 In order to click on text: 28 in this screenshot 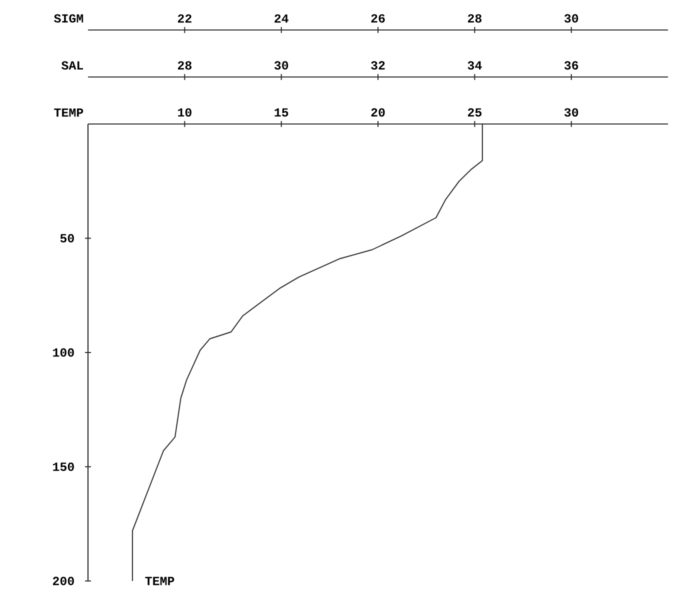, I will do `click(475, 18)`.